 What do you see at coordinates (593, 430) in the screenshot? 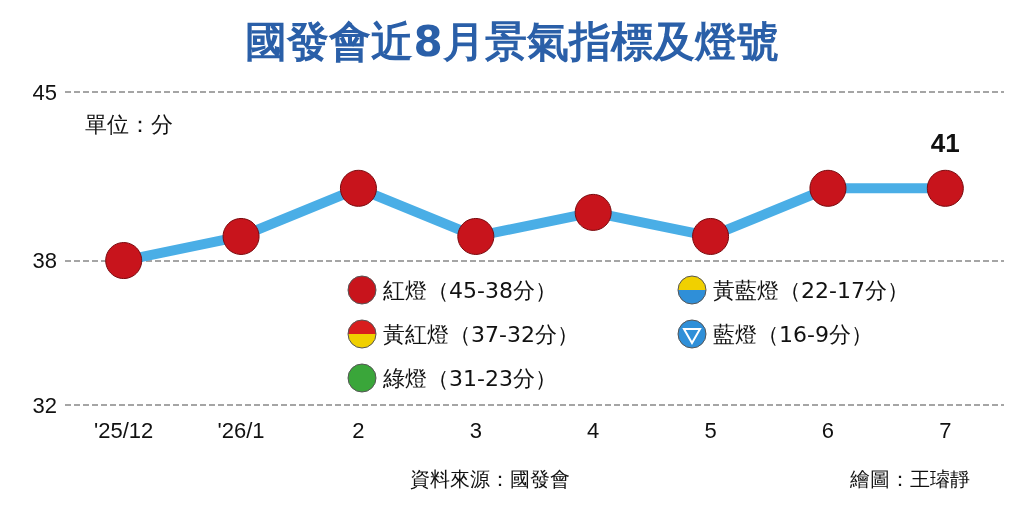
I see `x-tick-label: 4` at bounding box center [593, 430].